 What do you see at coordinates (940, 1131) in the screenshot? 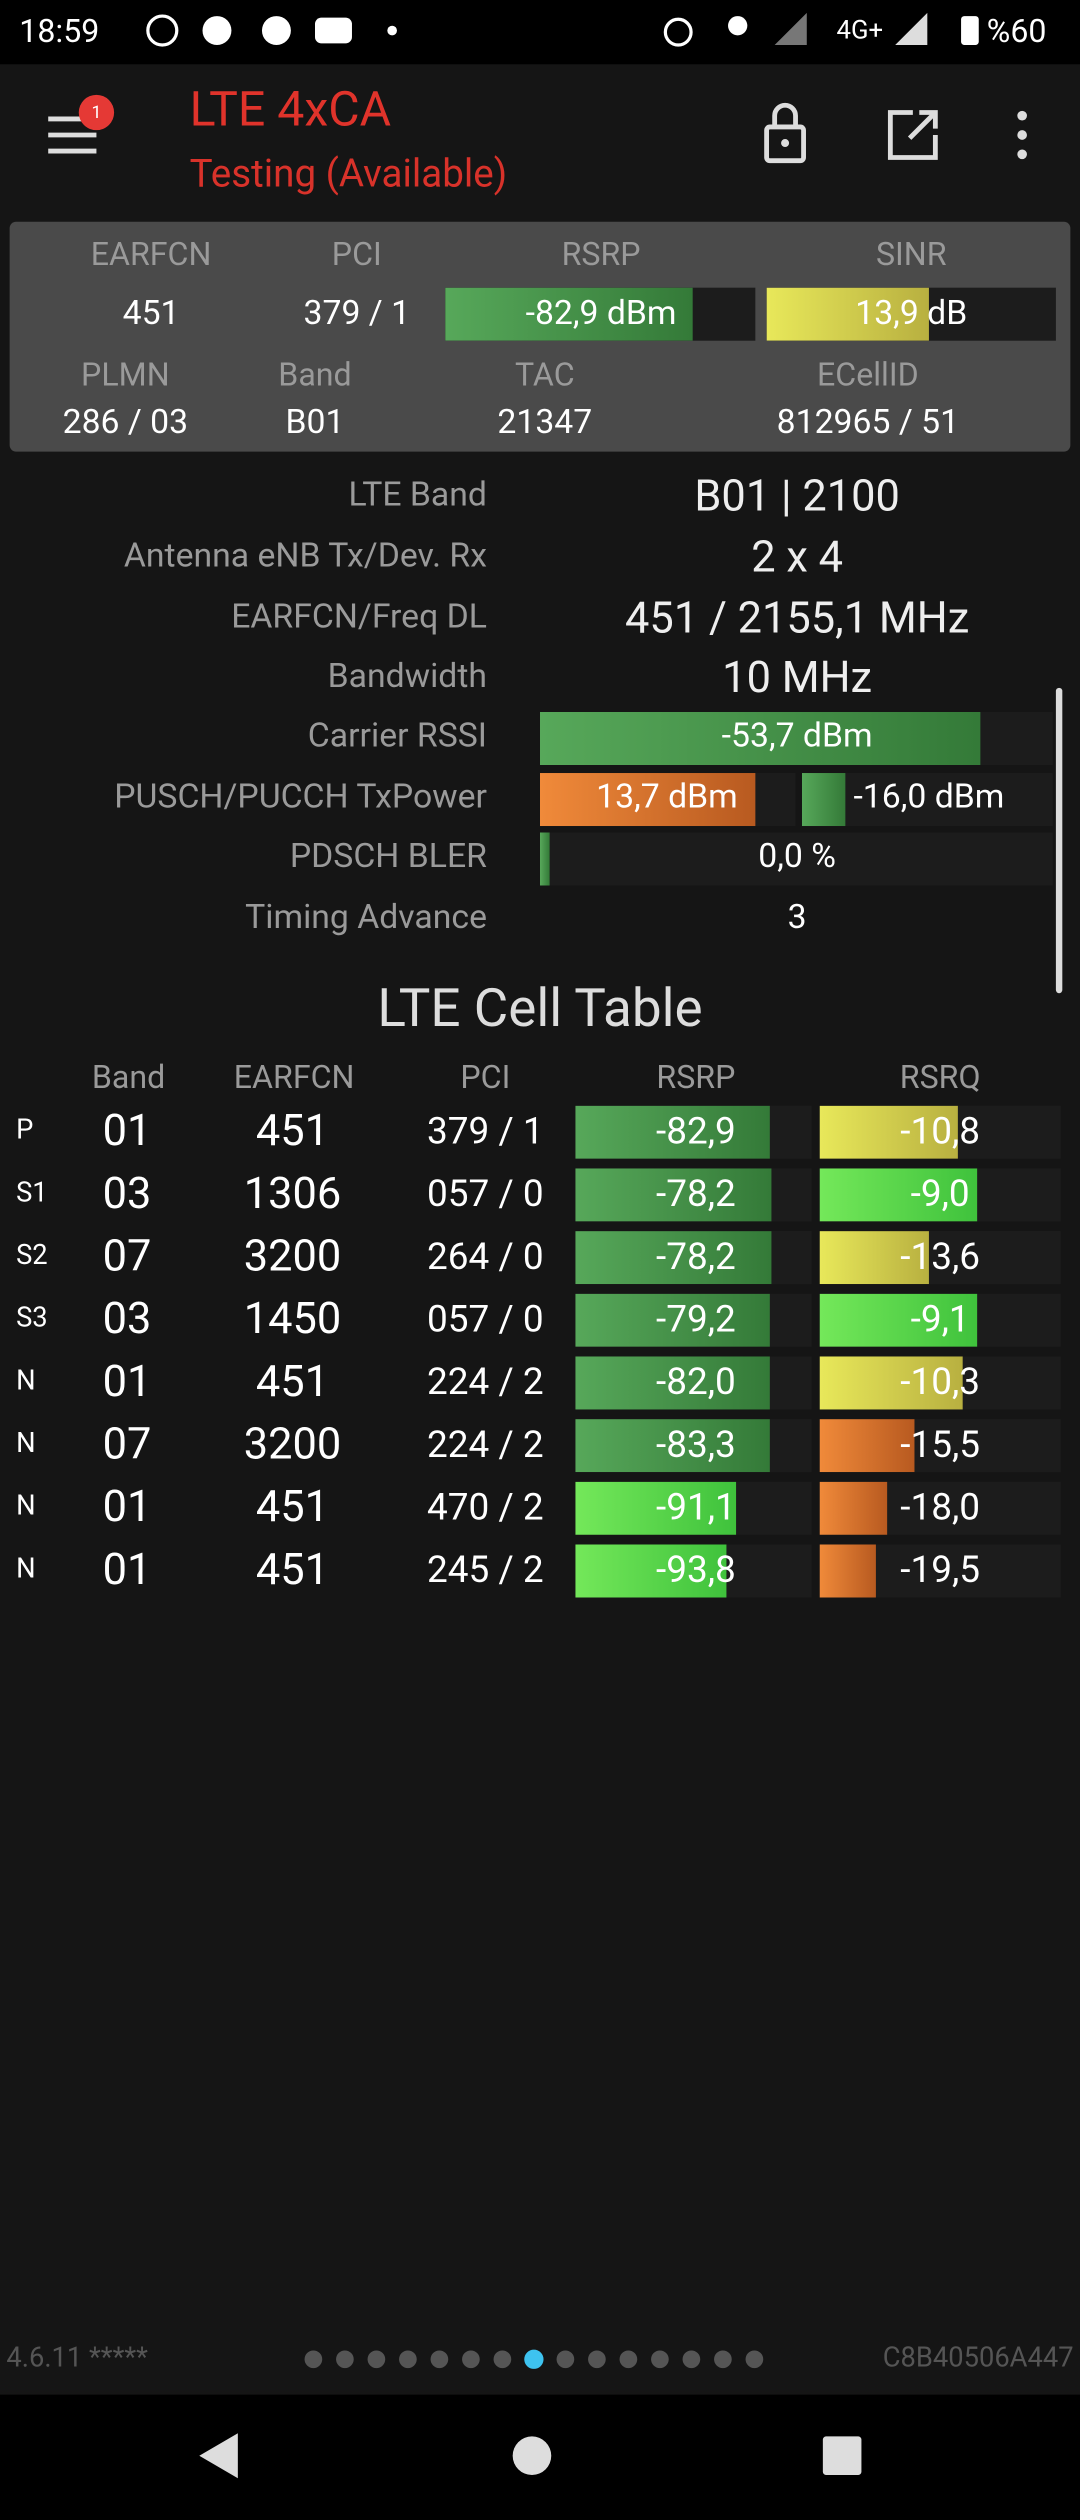
I see `cell-rsrq: -10,8` at bounding box center [940, 1131].